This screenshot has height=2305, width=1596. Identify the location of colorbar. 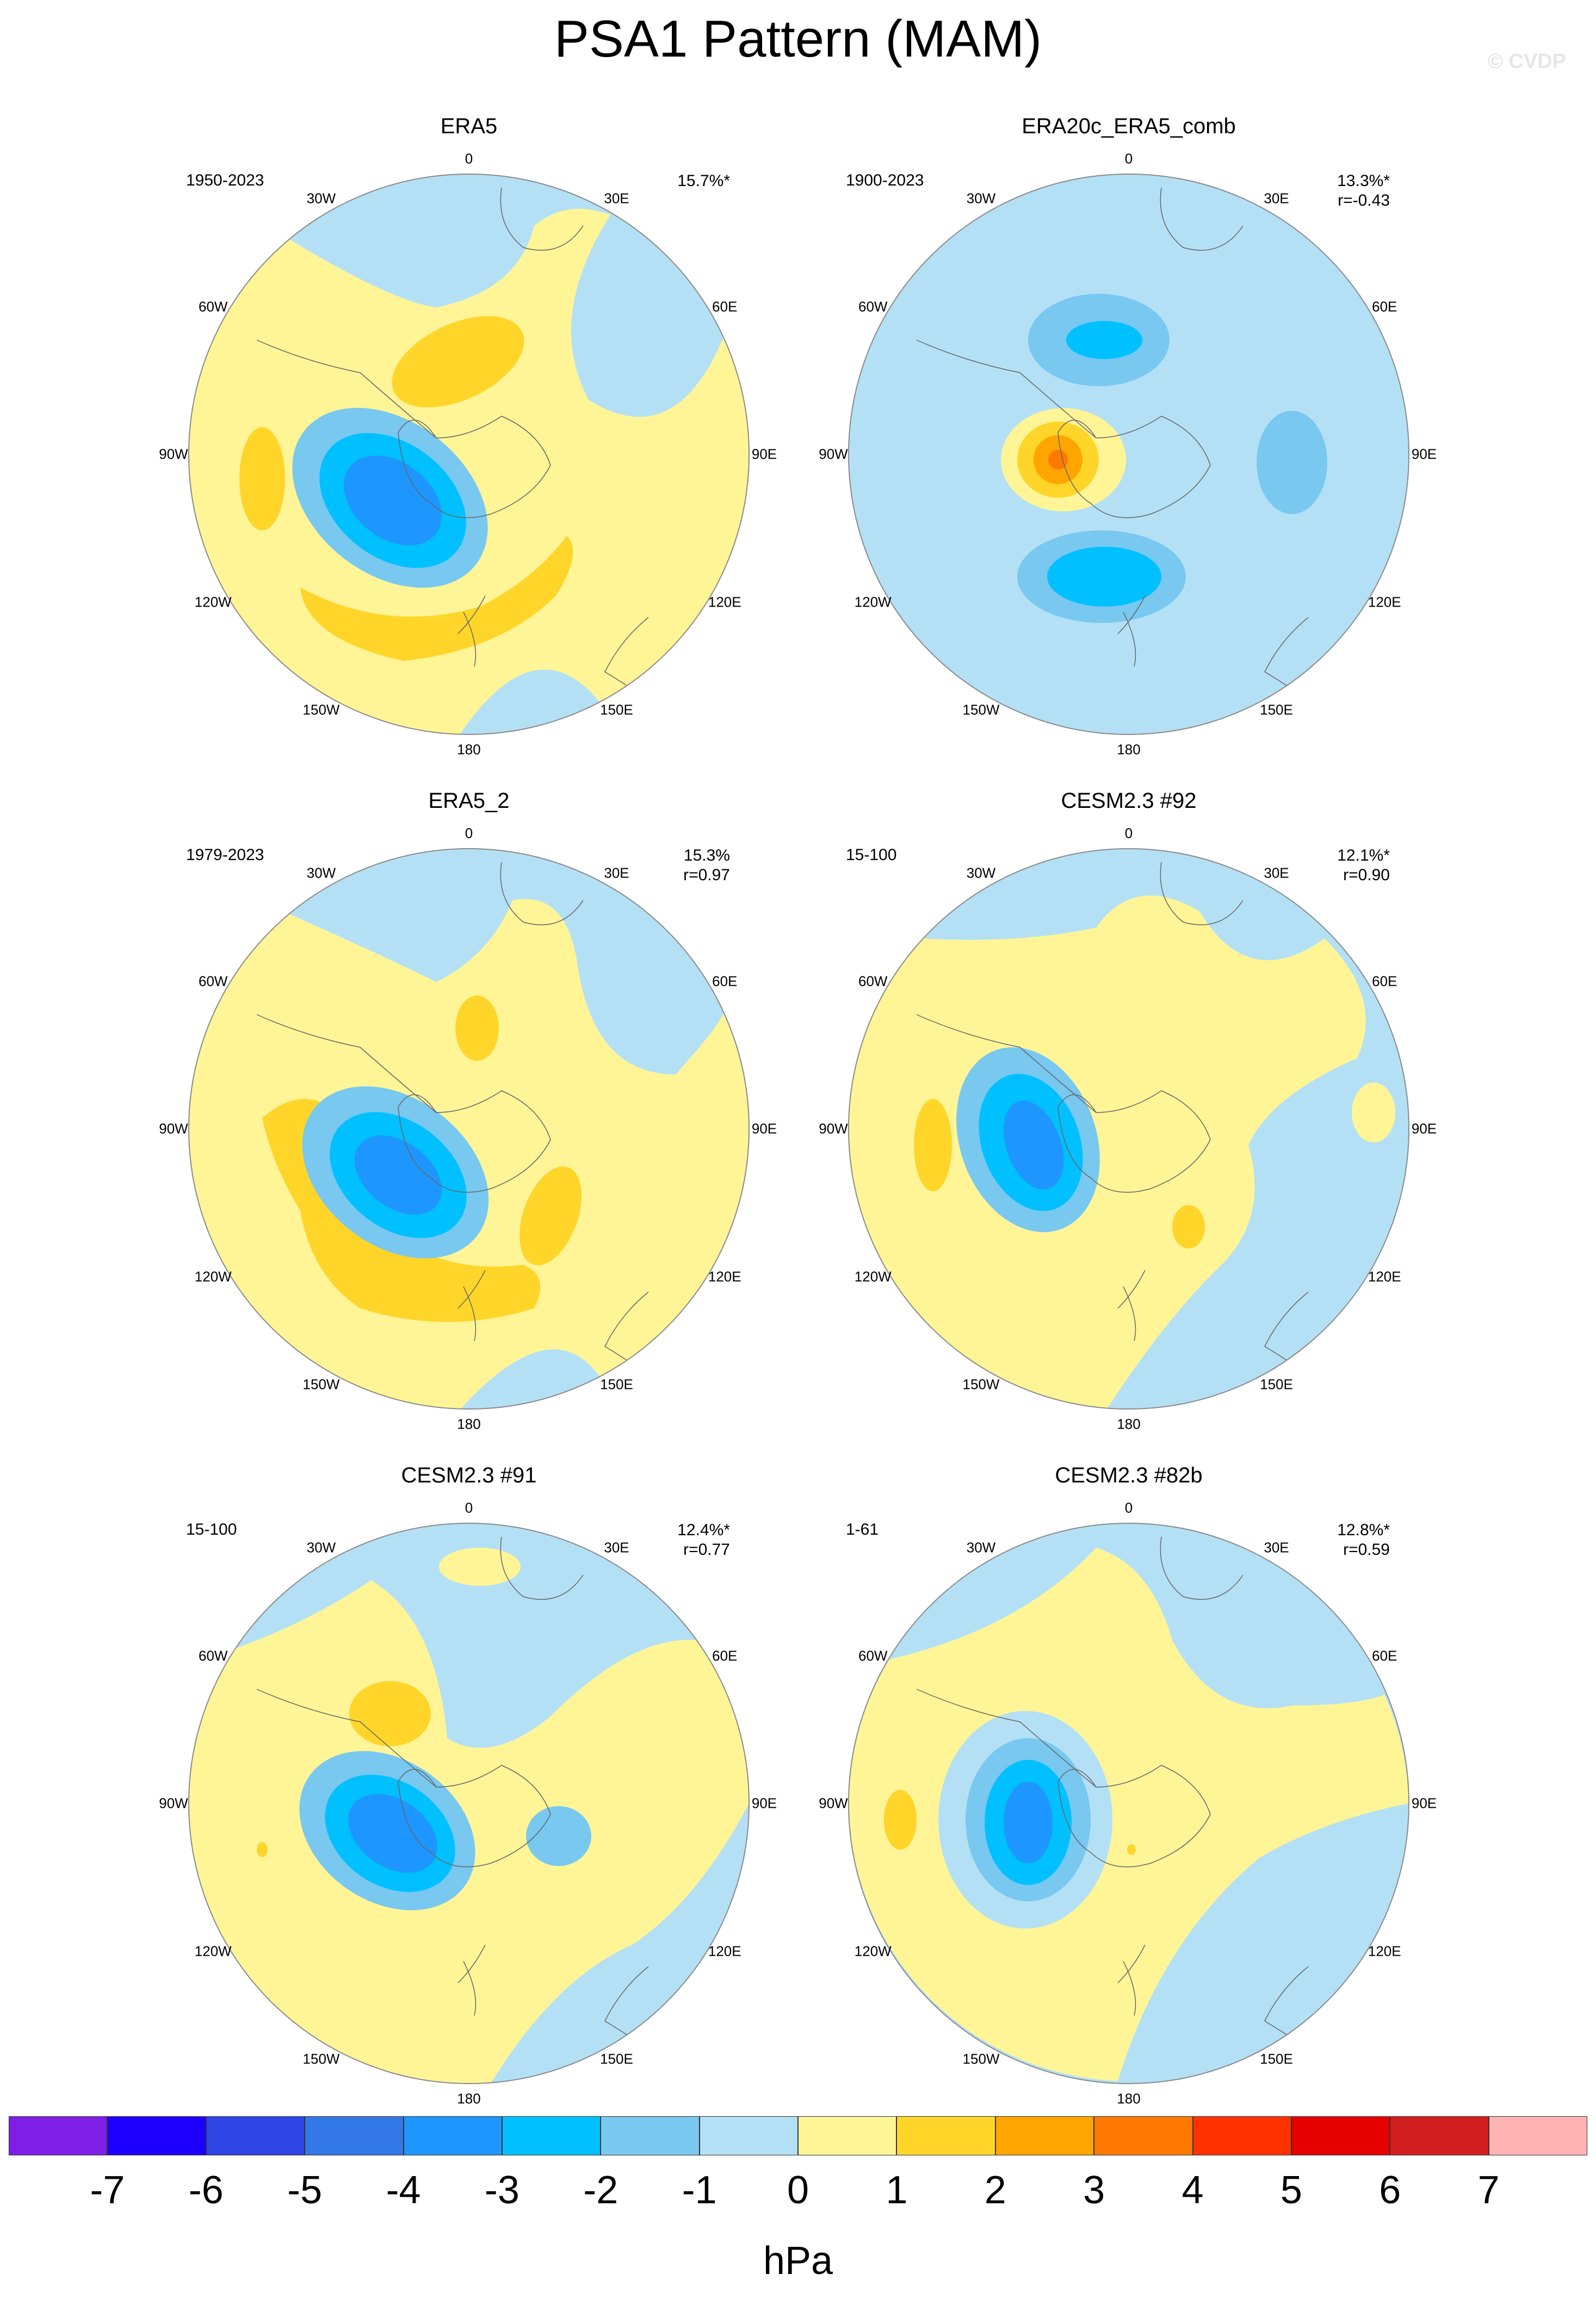
(798, 2135).